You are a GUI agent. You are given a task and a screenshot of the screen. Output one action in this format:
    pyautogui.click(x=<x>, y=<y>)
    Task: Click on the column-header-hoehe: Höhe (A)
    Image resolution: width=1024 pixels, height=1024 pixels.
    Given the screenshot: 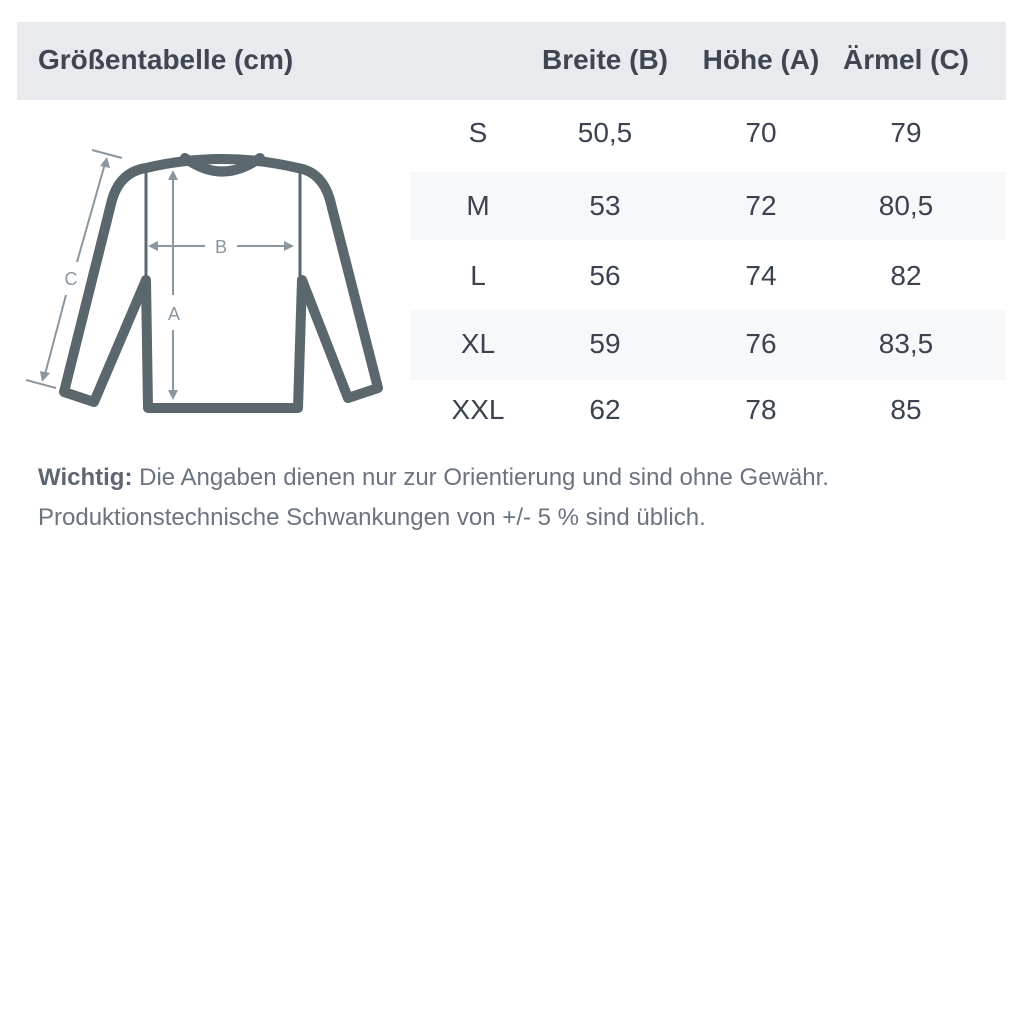 What is the action you would take?
    pyautogui.click(x=761, y=59)
    